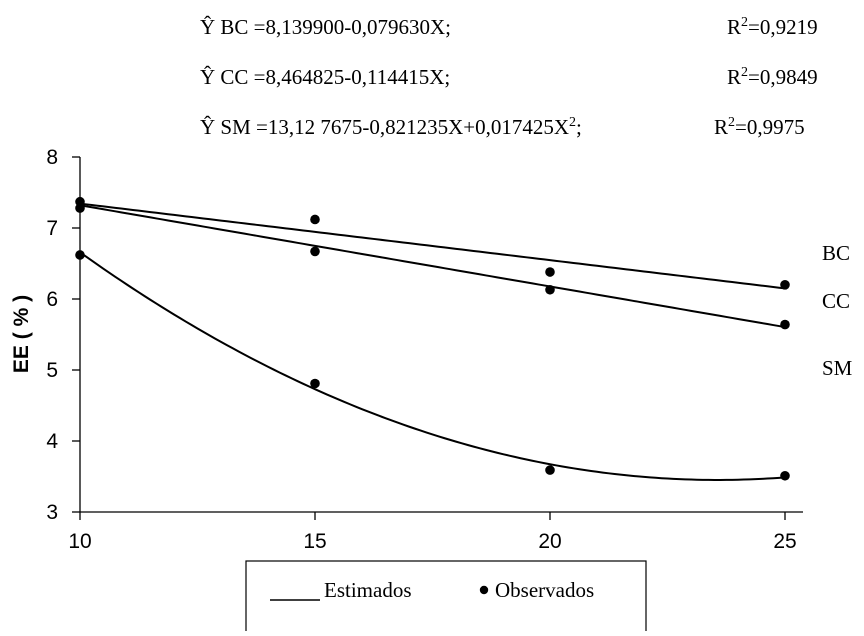 The height and width of the screenshot is (636, 864). I want to click on equation-bc: Ŷ BC =8,139900-0,079630X;, so click(325, 27).